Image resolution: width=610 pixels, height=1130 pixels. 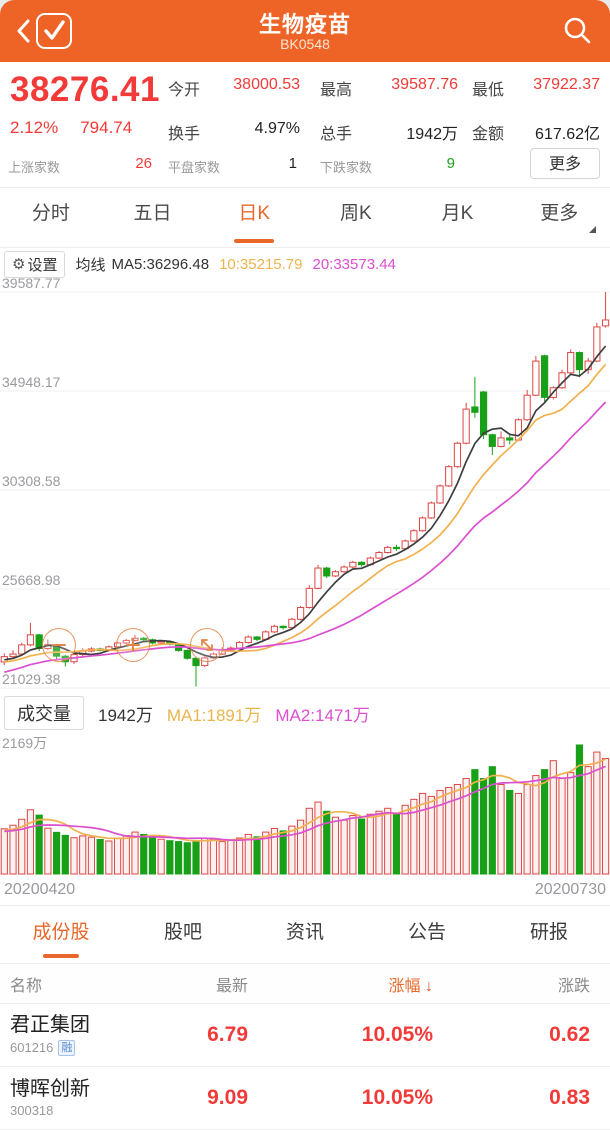 I want to click on change-percent: 2.12%, so click(x=34, y=127).